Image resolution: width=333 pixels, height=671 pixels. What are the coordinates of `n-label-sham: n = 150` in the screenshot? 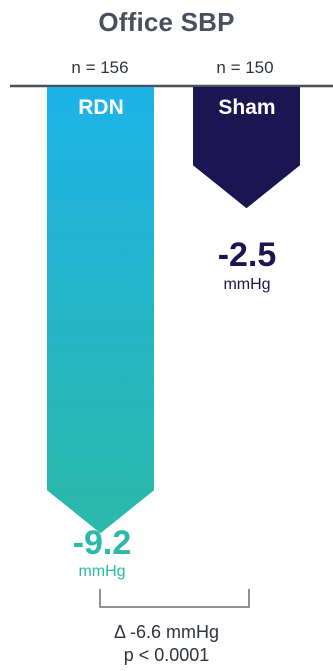 It's located at (245, 67).